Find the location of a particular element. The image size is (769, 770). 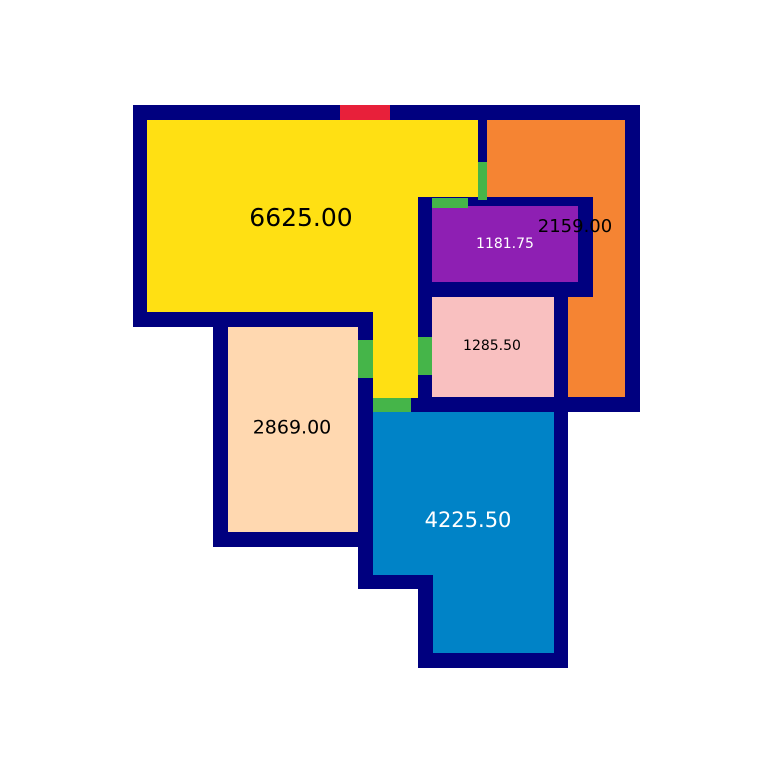

room-label-1181: 1181.75 is located at coordinates (505, 244).